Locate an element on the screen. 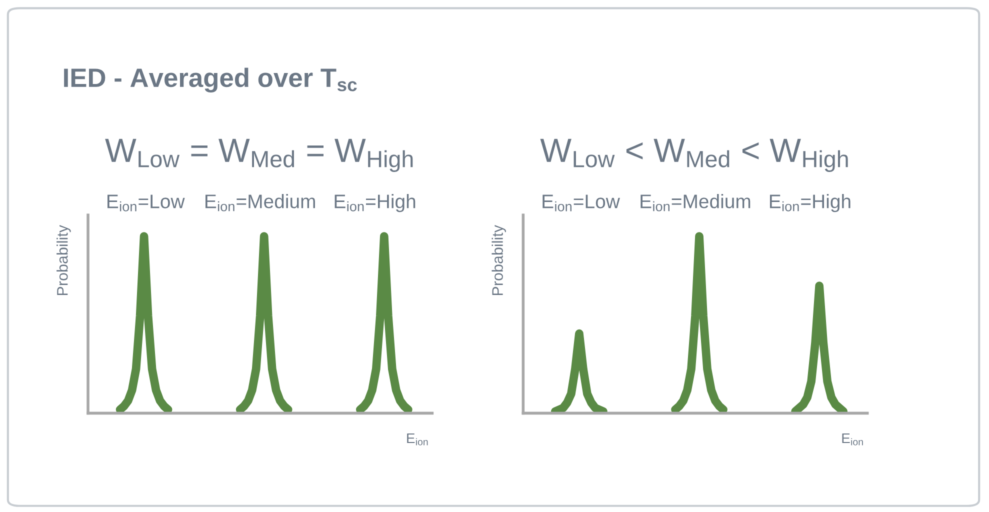 This screenshot has height=512, width=989. chart-title: IED - Averaged over T$_{sc}$ is located at coordinates (210, 80).